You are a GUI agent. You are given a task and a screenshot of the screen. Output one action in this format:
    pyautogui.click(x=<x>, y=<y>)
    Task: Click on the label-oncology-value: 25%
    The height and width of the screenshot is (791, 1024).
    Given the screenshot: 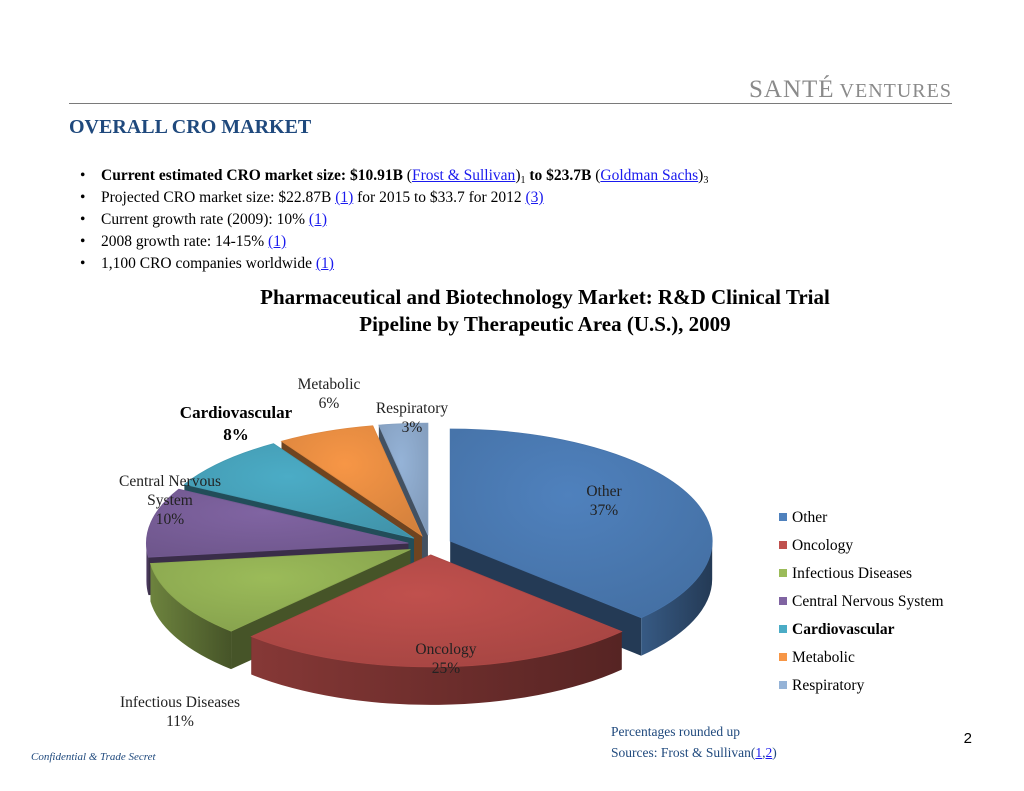 What is the action you would take?
    pyautogui.click(x=446, y=668)
    